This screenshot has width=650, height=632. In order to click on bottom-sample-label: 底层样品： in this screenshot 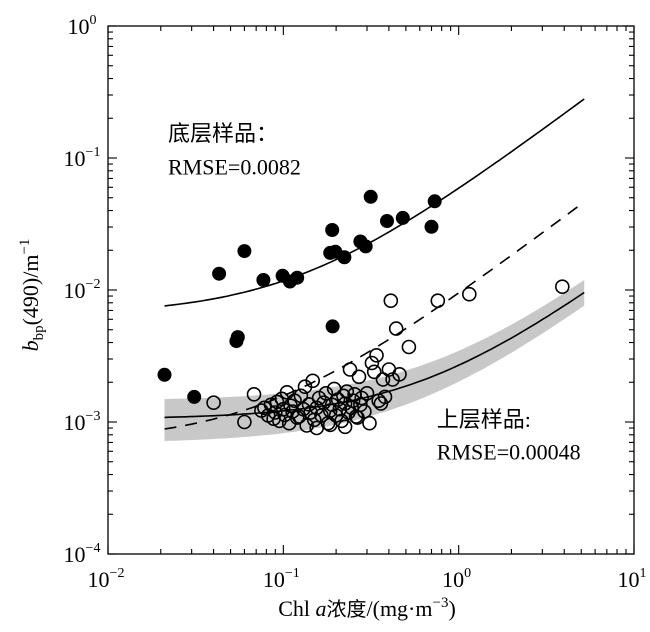, I will do `click(223, 133)`.